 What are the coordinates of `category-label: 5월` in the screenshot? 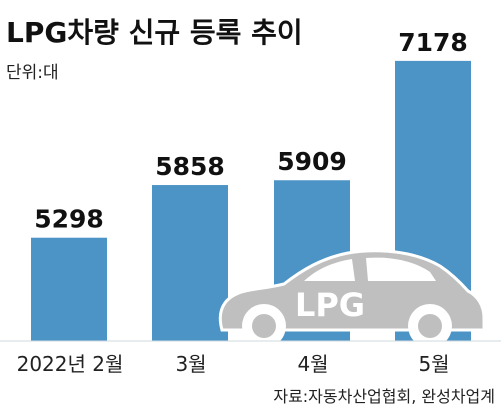 It's located at (433, 364).